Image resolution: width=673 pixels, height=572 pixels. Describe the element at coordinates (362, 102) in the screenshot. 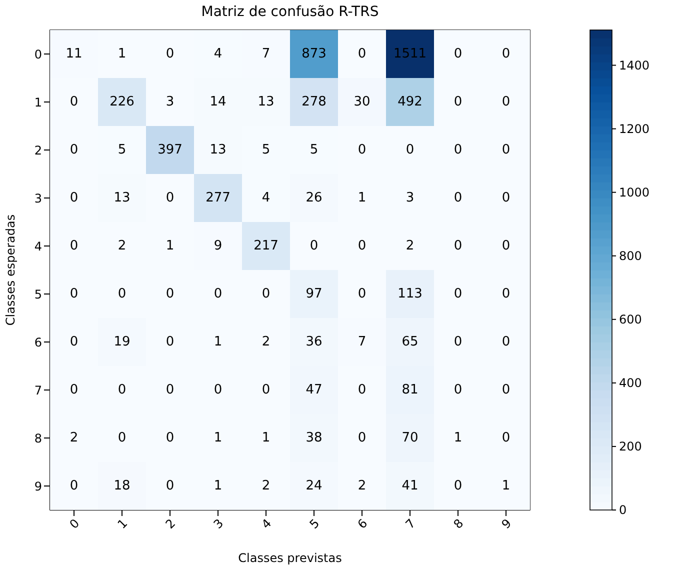

I see `data-label: 30` at that location.